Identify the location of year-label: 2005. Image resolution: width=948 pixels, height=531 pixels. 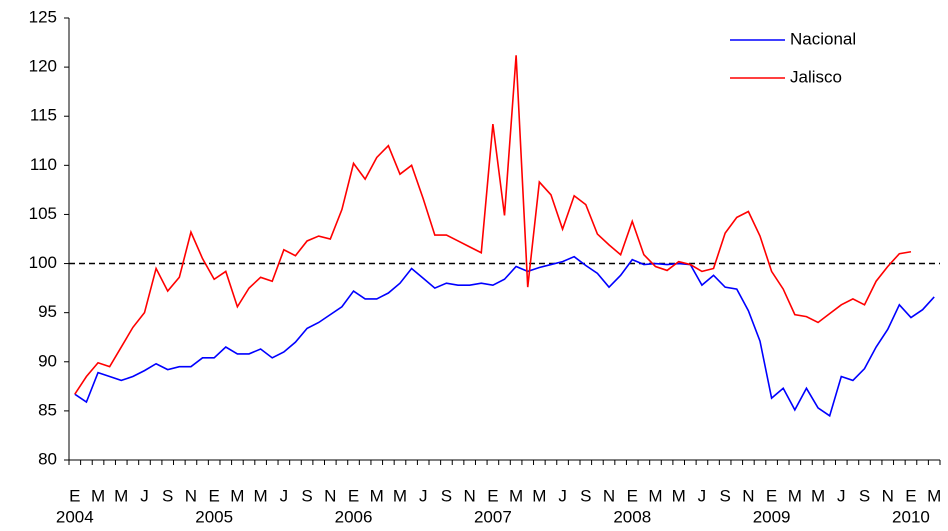
(214, 516).